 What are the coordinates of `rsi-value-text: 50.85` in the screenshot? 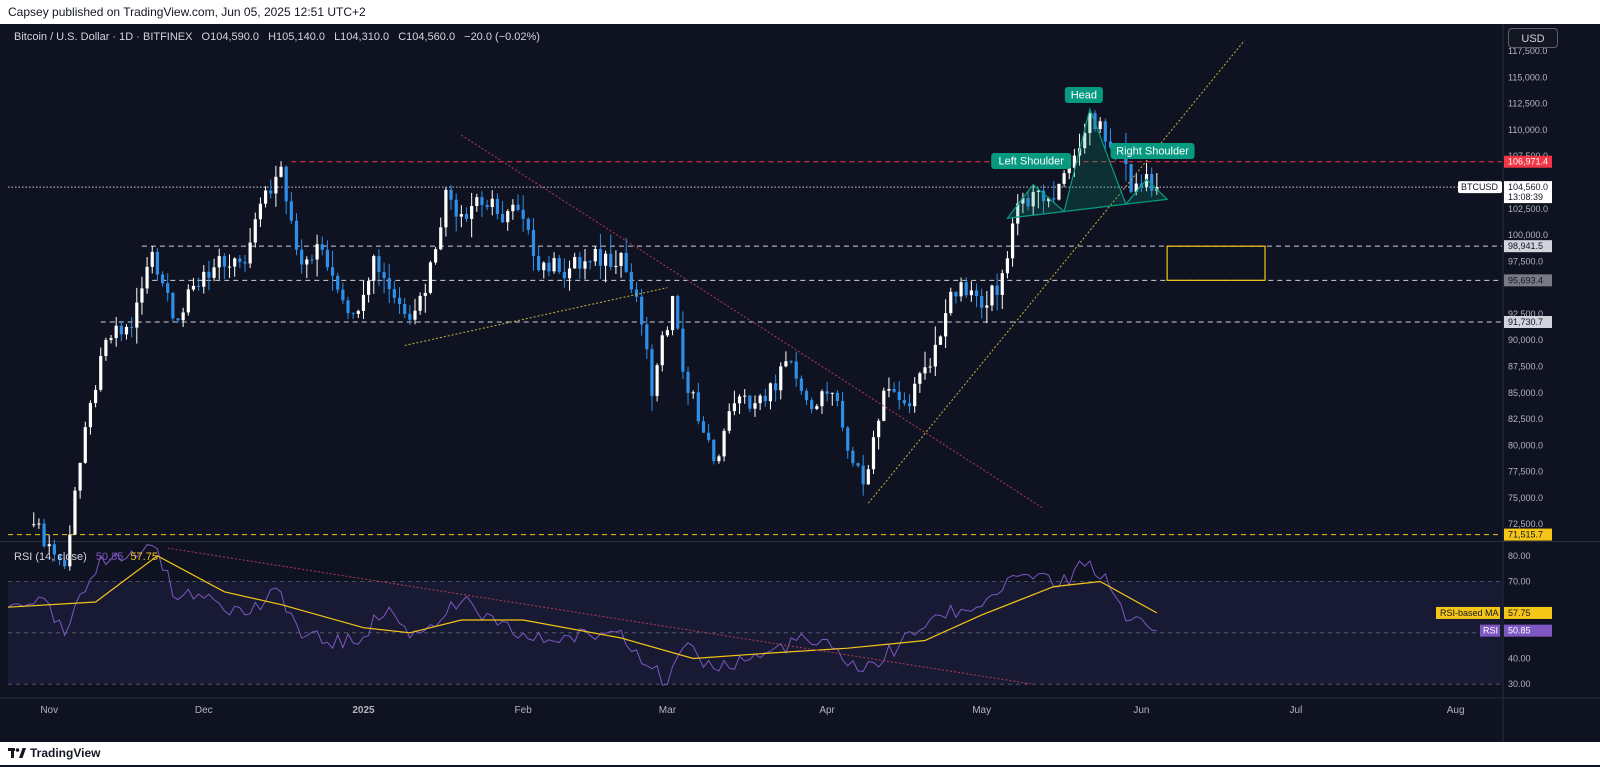 It's located at (1519, 631).